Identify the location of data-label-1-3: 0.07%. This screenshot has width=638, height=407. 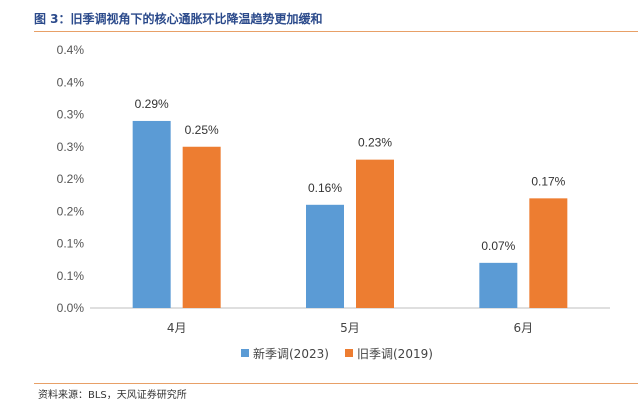
(498, 246).